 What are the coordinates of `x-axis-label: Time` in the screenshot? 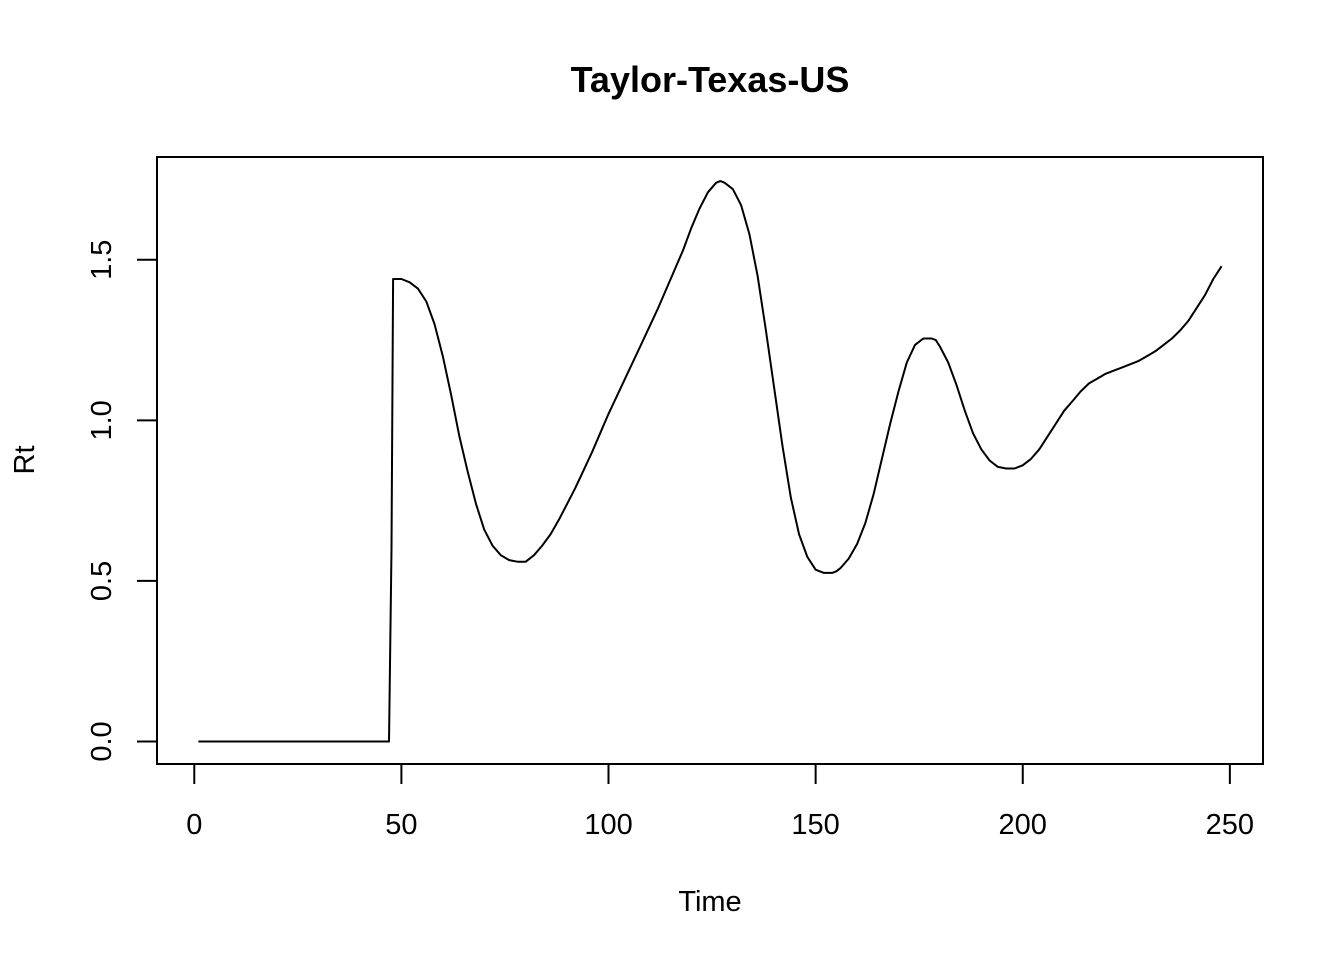 It's located at (709, 902).